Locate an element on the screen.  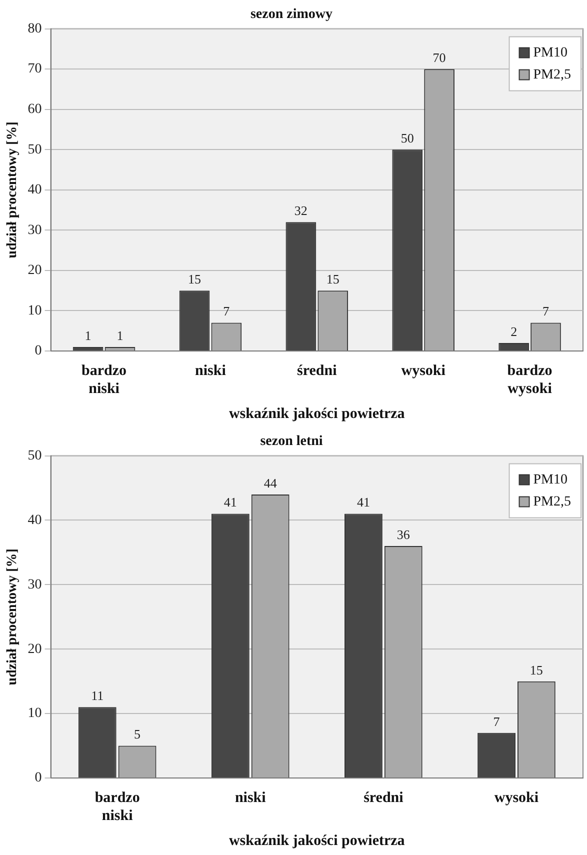
data-label: 44 is located at coordinates (271, 482).